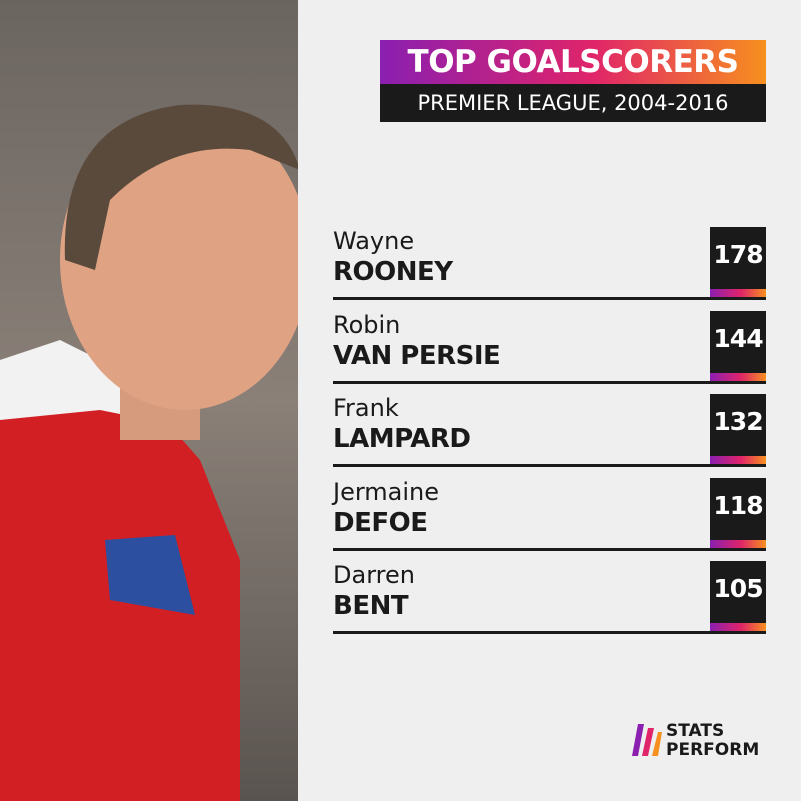 This screenshot has height=801, width=801. Describe the element at coordinates (374, 241) in the screenshot. I see `first-name: Wayne` at that location.